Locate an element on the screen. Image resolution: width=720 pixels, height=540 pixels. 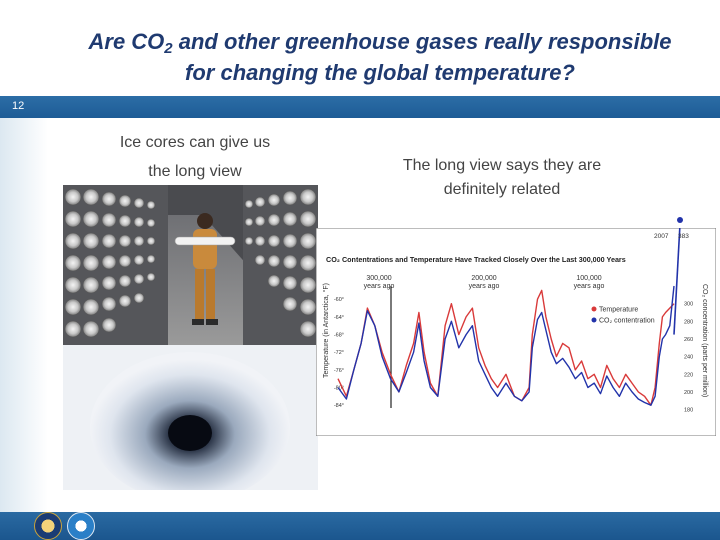
left-tick-label: -64° is located at coordinates (339, 318).